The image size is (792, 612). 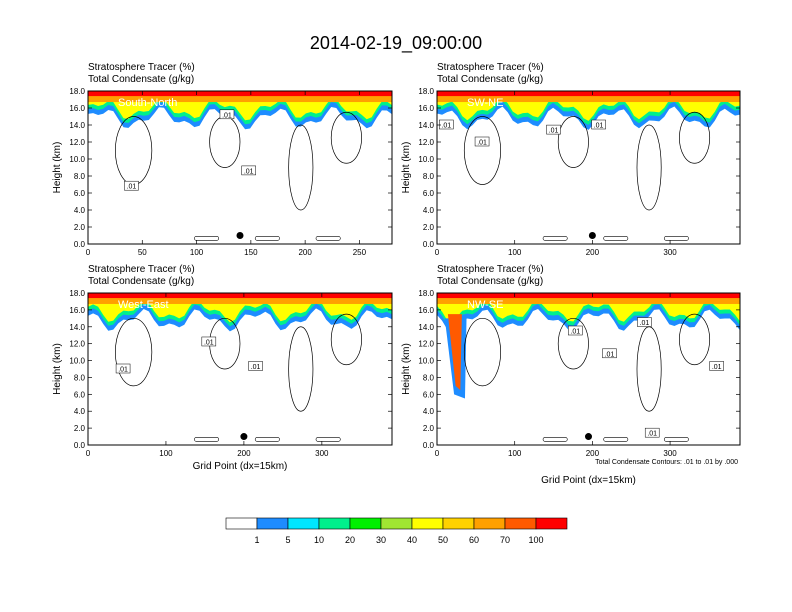 What do you see at coordinates (505, 540) in the screenshot?
I see `colorbar-label: 70` at bounding box center [505, 540].